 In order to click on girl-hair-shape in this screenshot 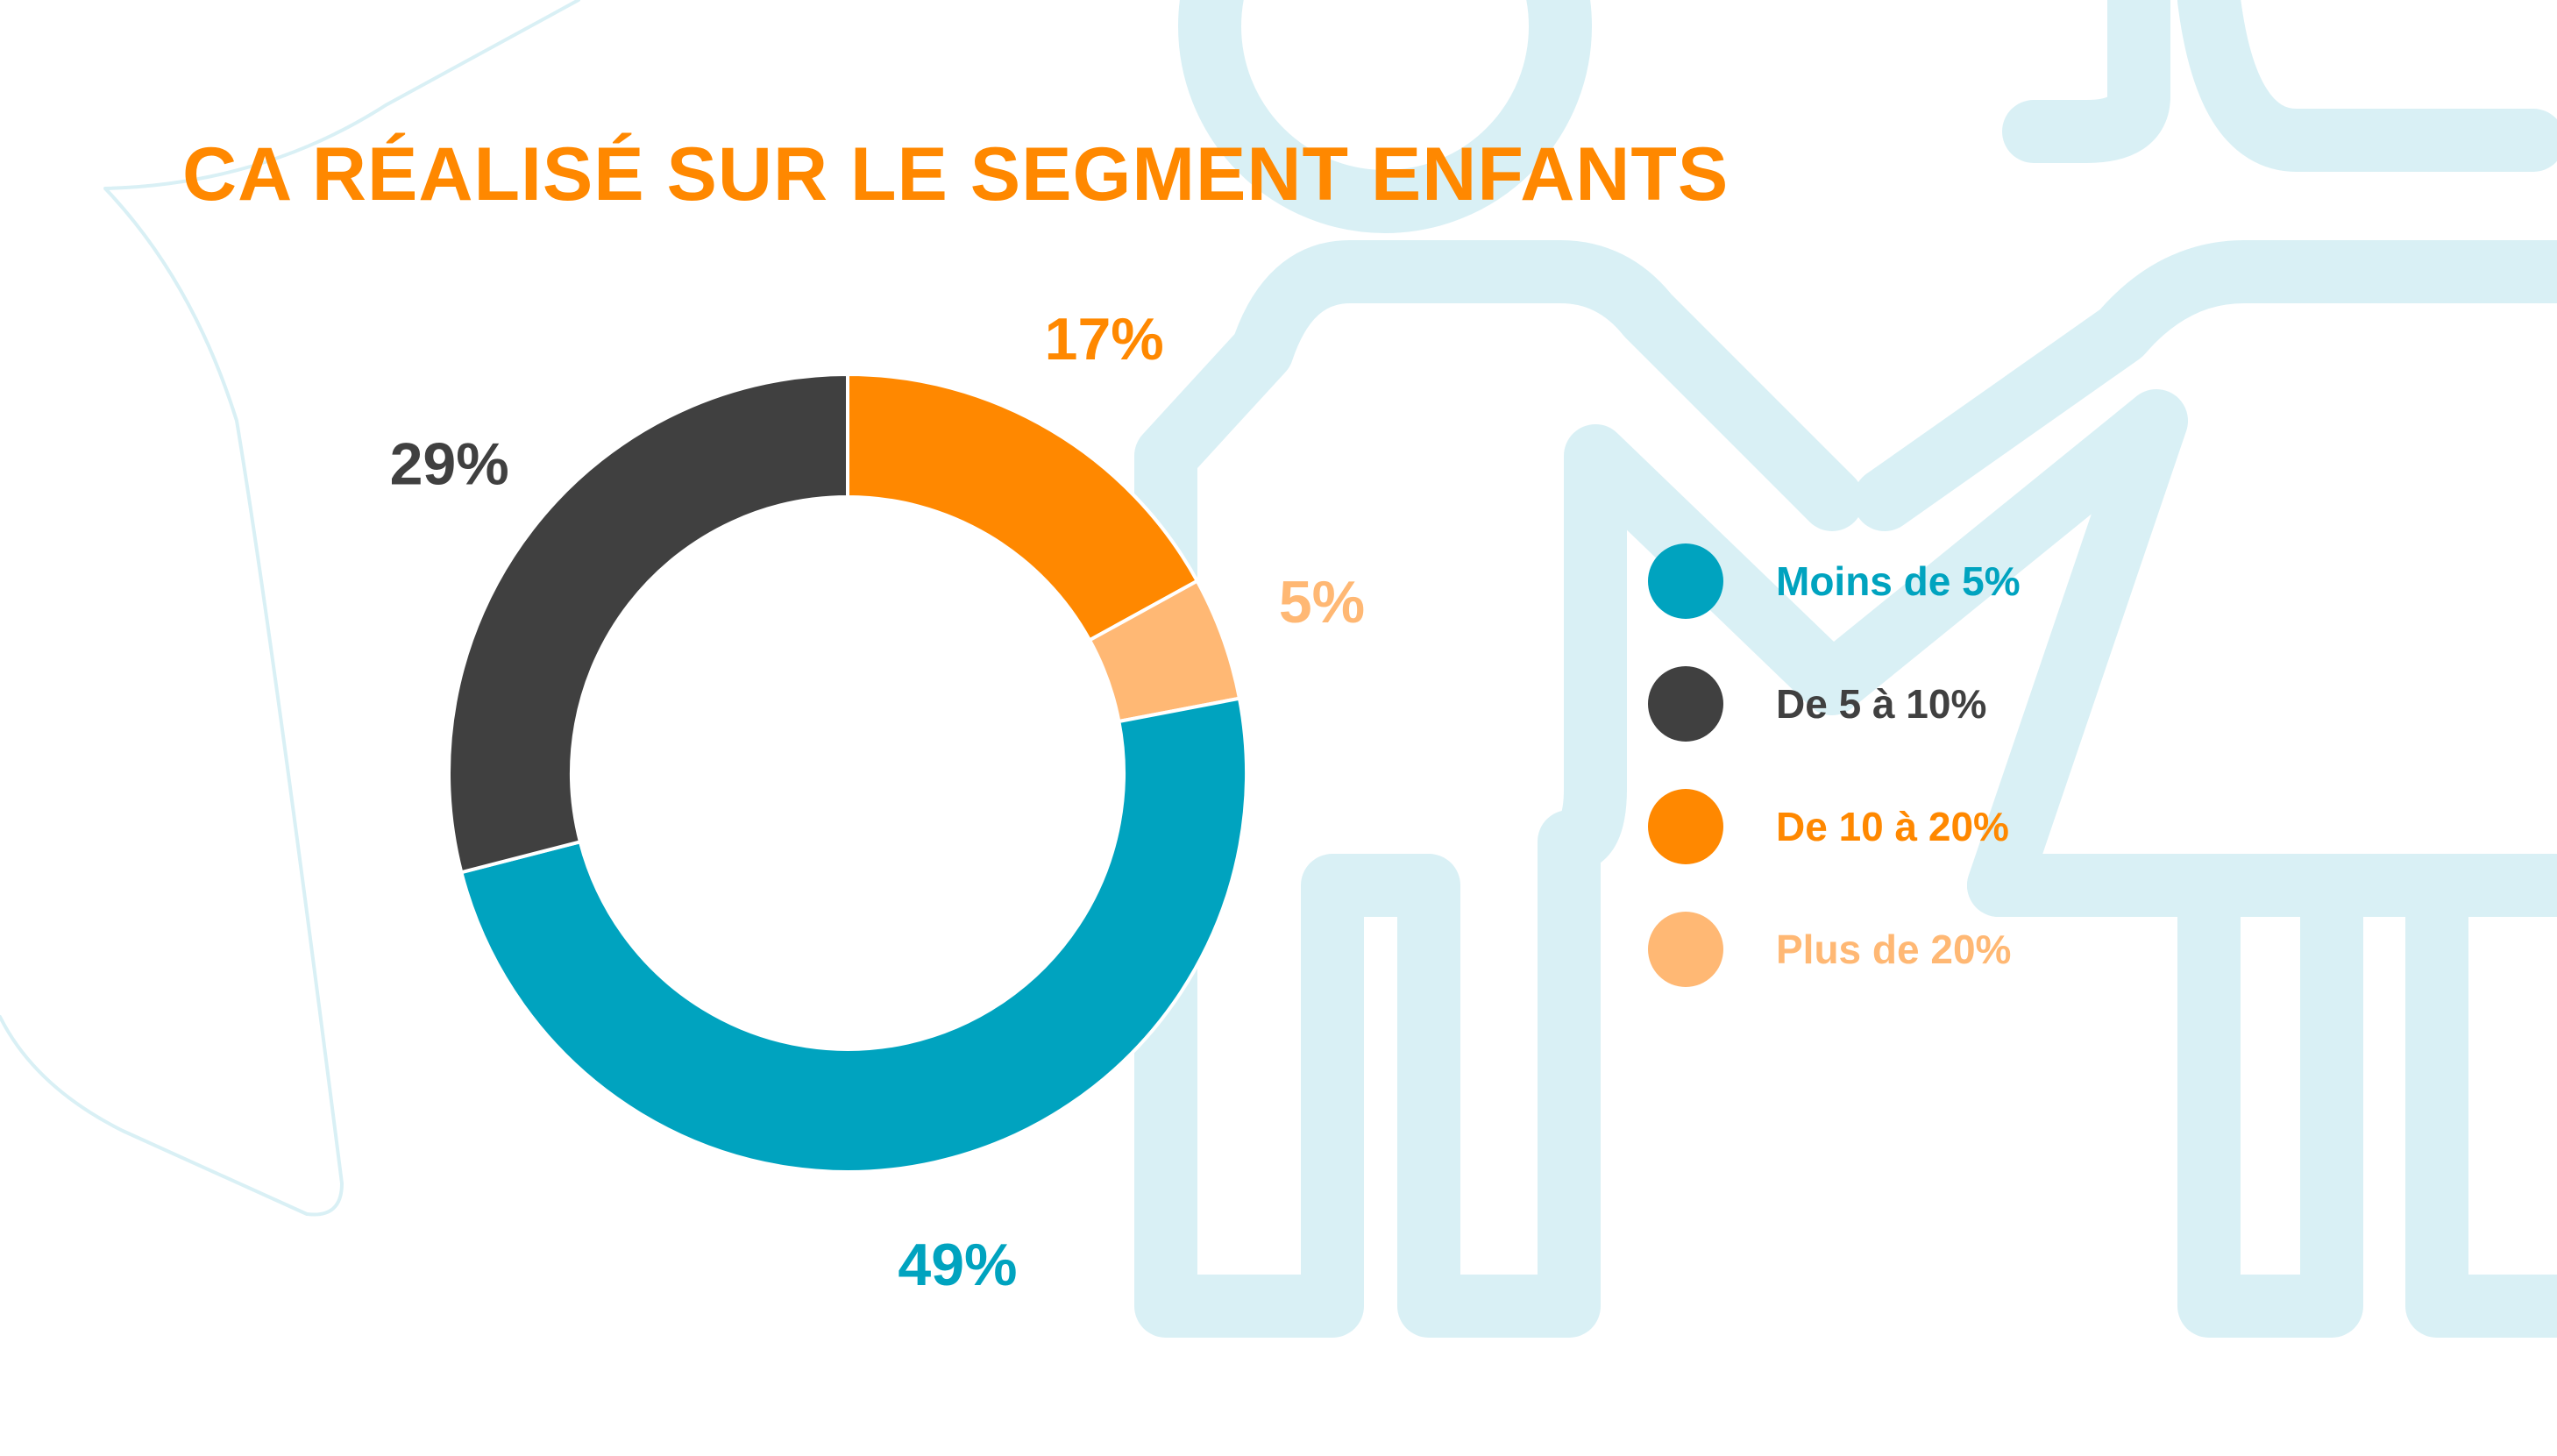, I will do `click(2086, 81)`.